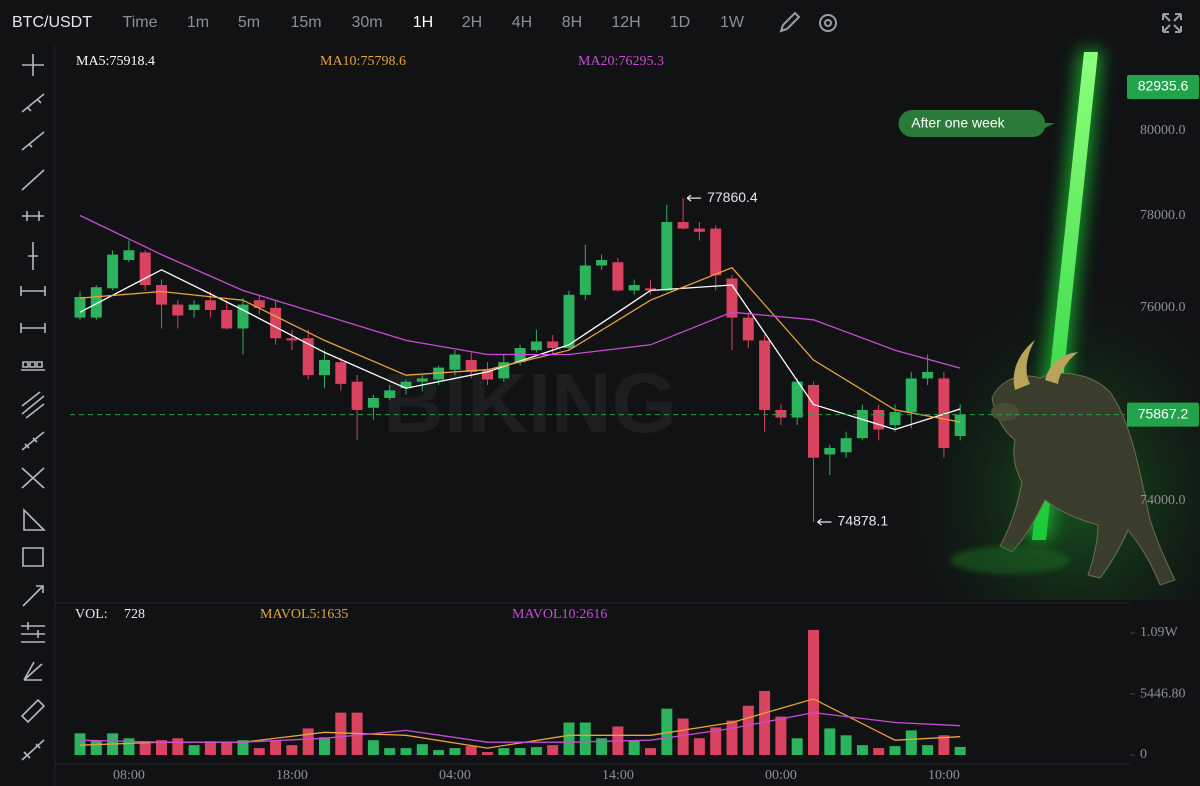 Image resolution: width=1200 pixels, height=786 pixels. What do you see at coordinates (790, 22) in the screenshot?
I see `pencil-icon` at bounding box center [790, 22].